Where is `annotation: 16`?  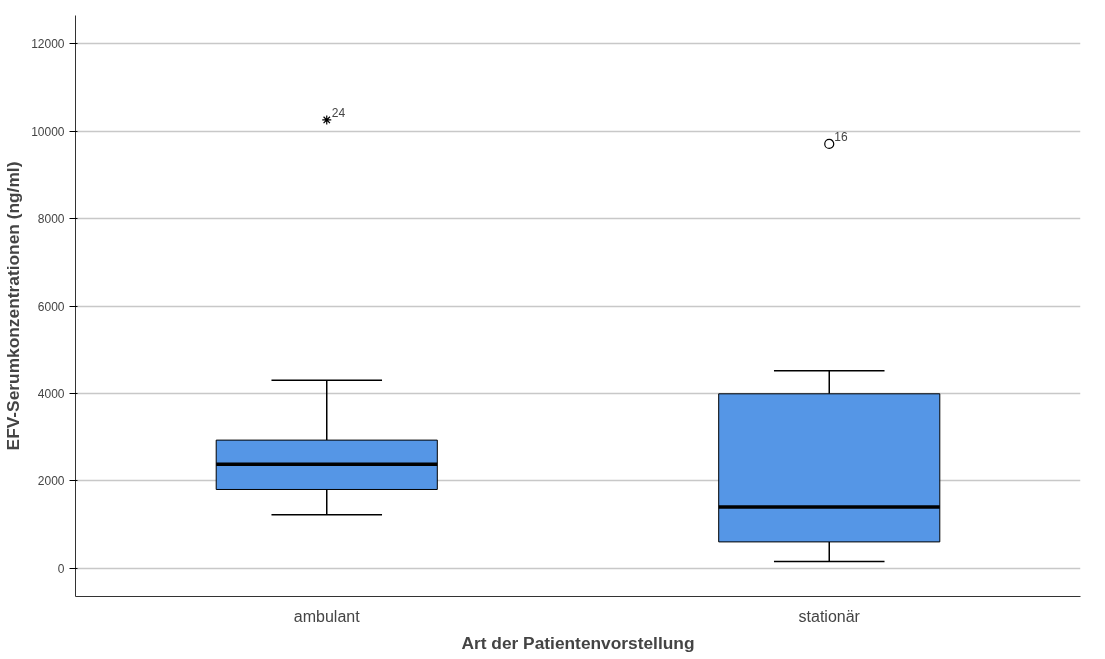
annotation: 16 is located at coordinates (841, 136).